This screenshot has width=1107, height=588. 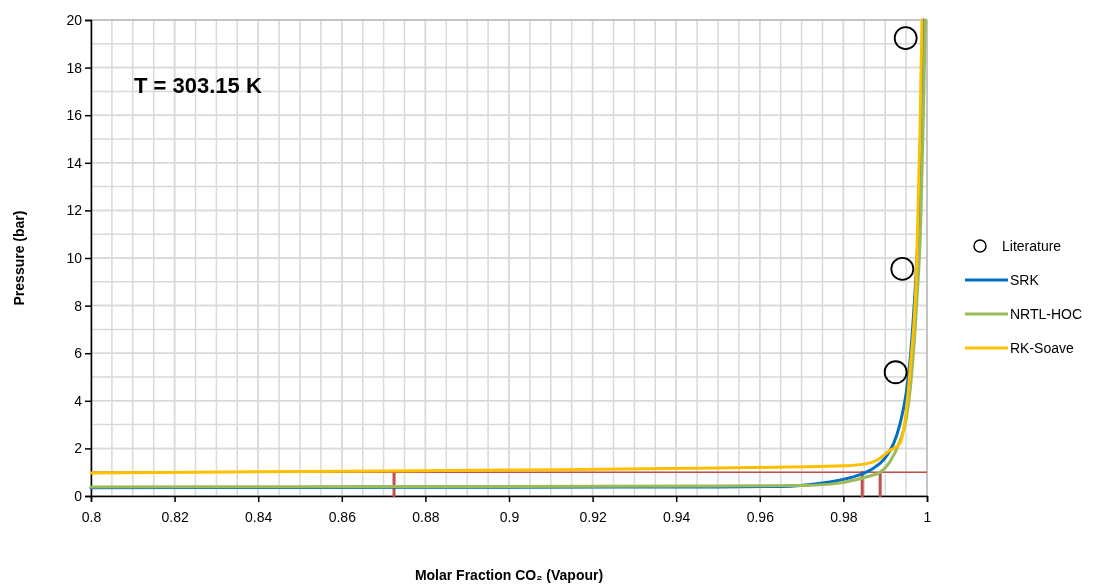 I want to click on y-tick-label: 2, so click(x=78, y=448).